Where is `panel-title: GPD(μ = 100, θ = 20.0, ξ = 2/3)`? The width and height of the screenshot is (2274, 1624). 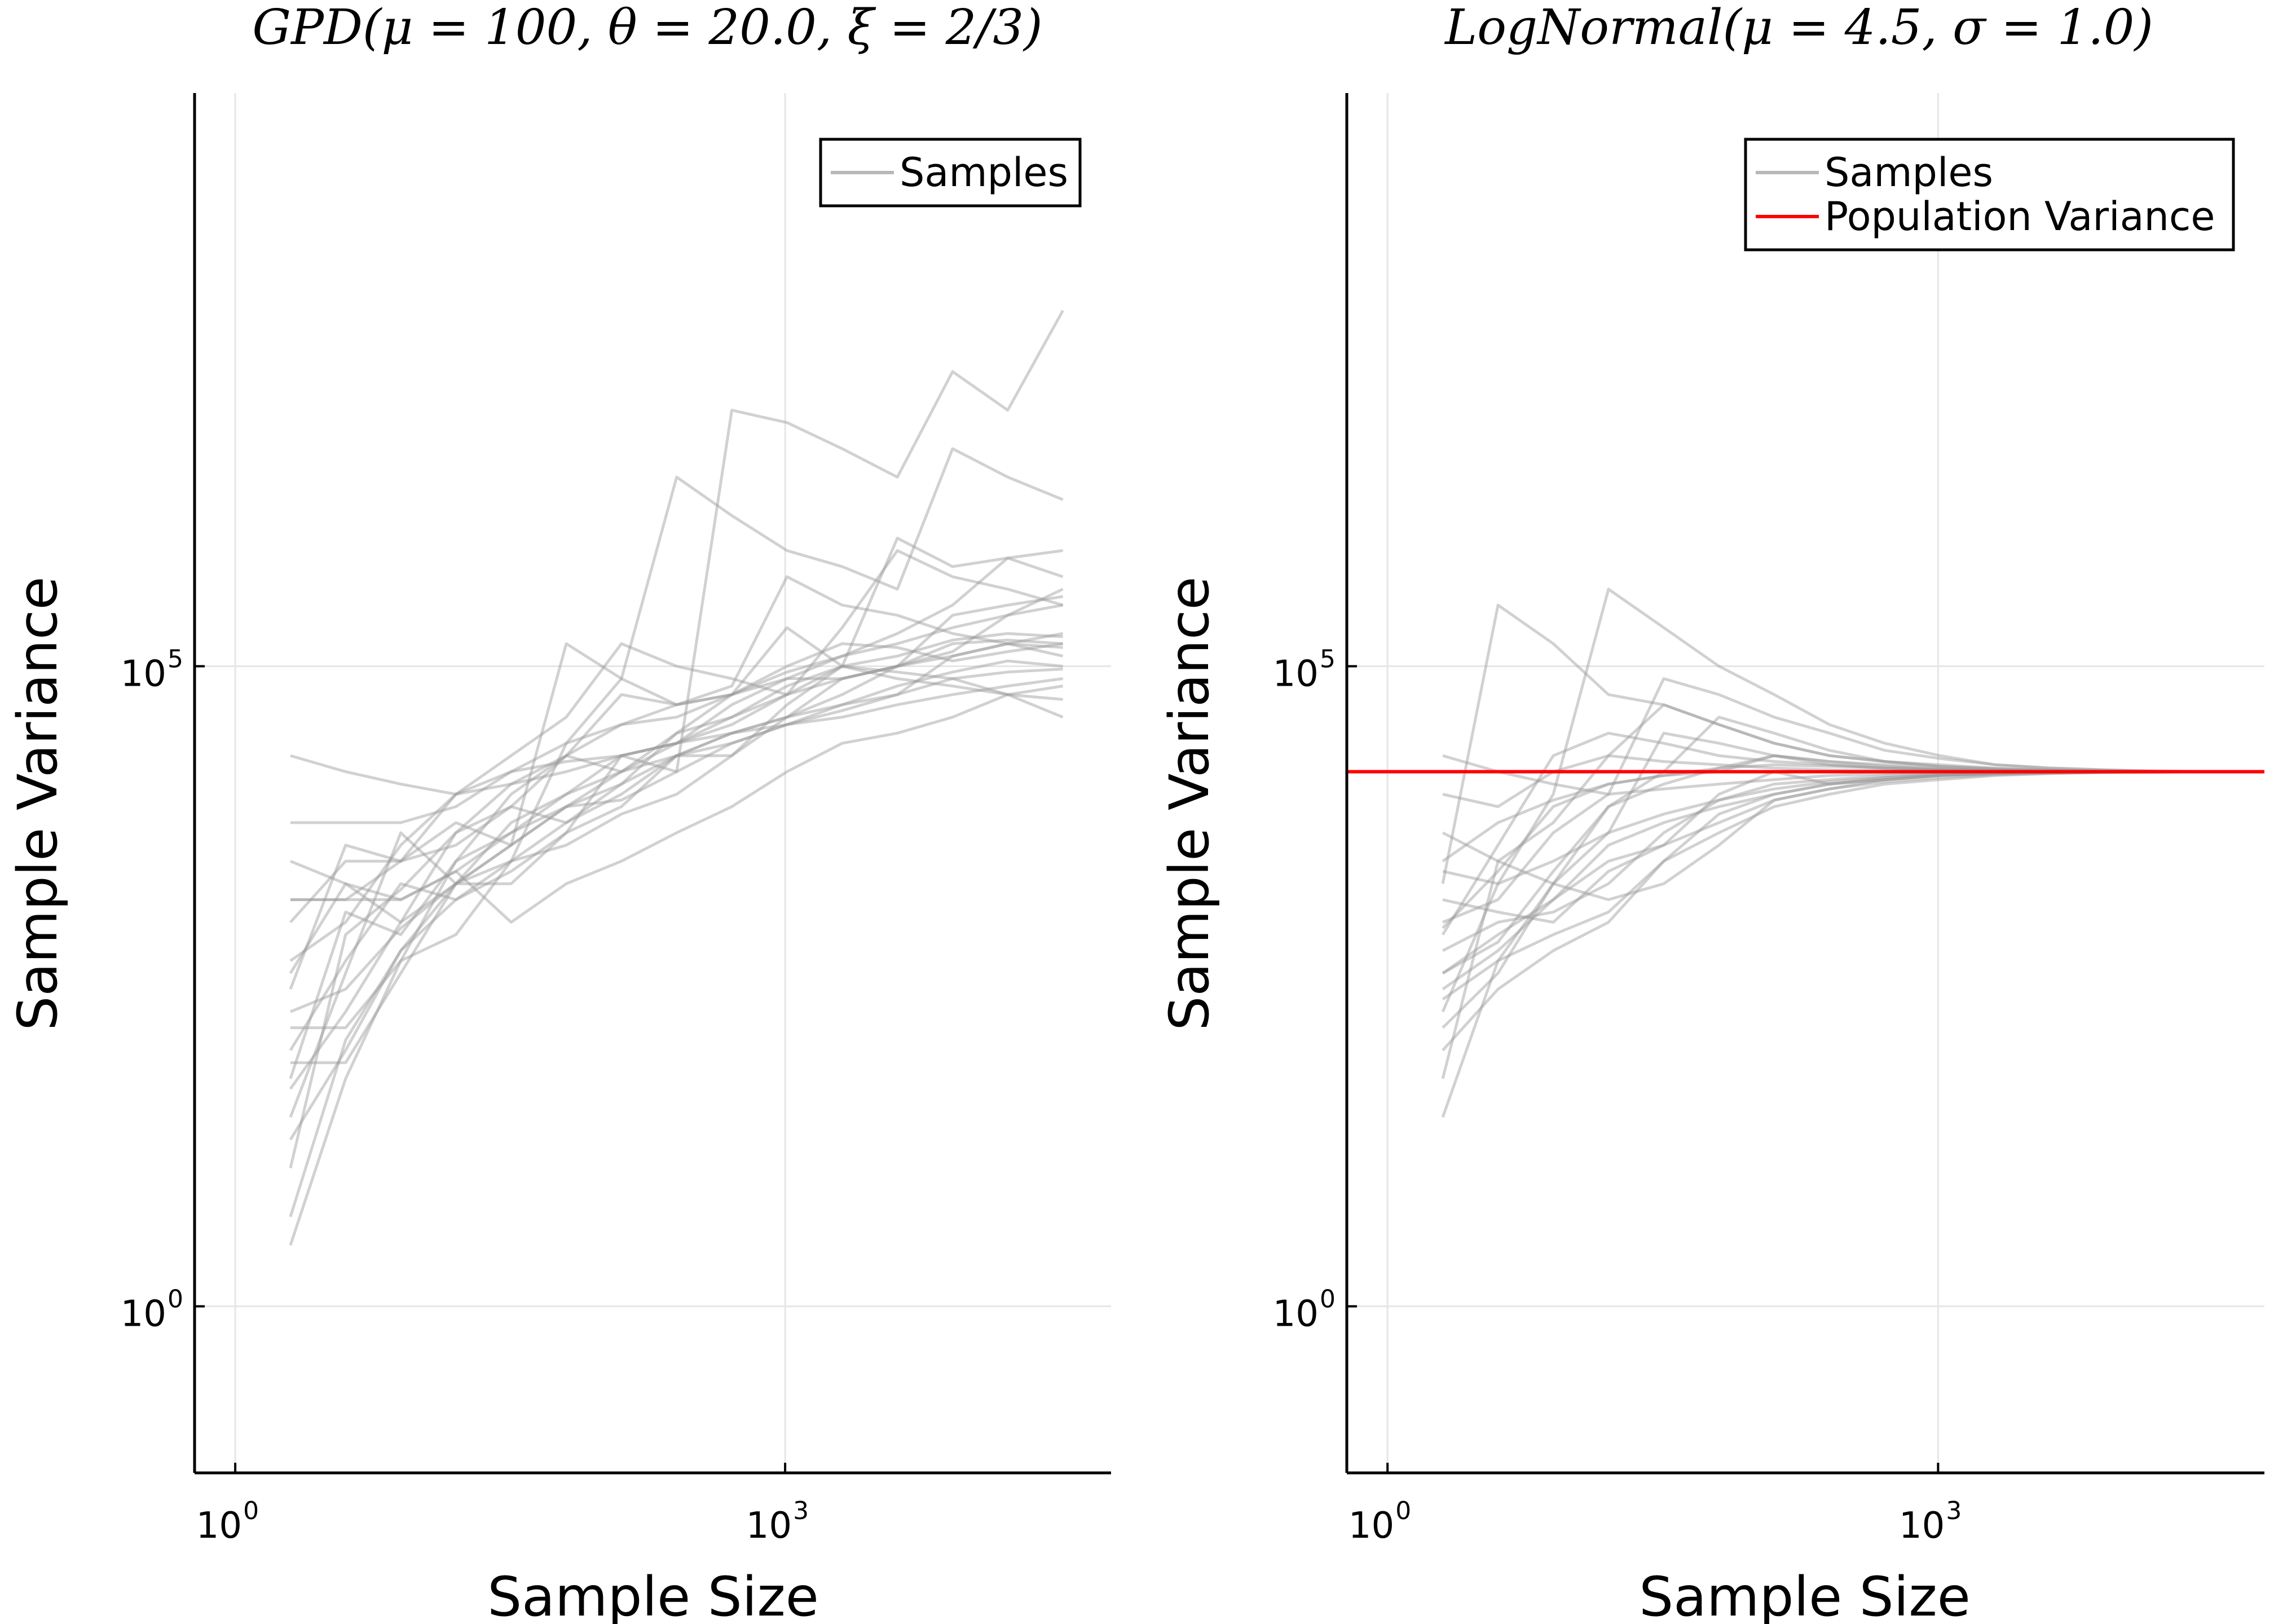
panel-title: GPD(μ = 100, θ = 20.0, ξ = 2/3) is located at coordinates (647, 28).